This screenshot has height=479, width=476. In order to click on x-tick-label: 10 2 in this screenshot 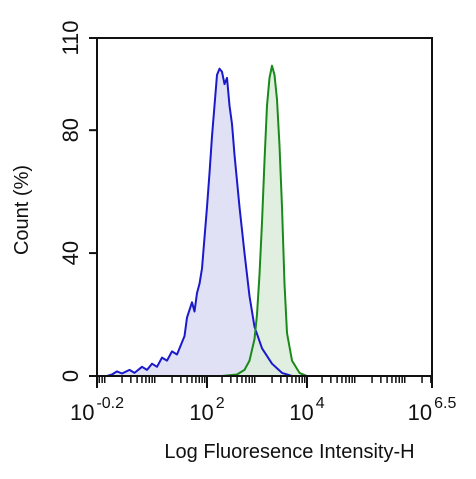, I will do `click(206, 410)`.